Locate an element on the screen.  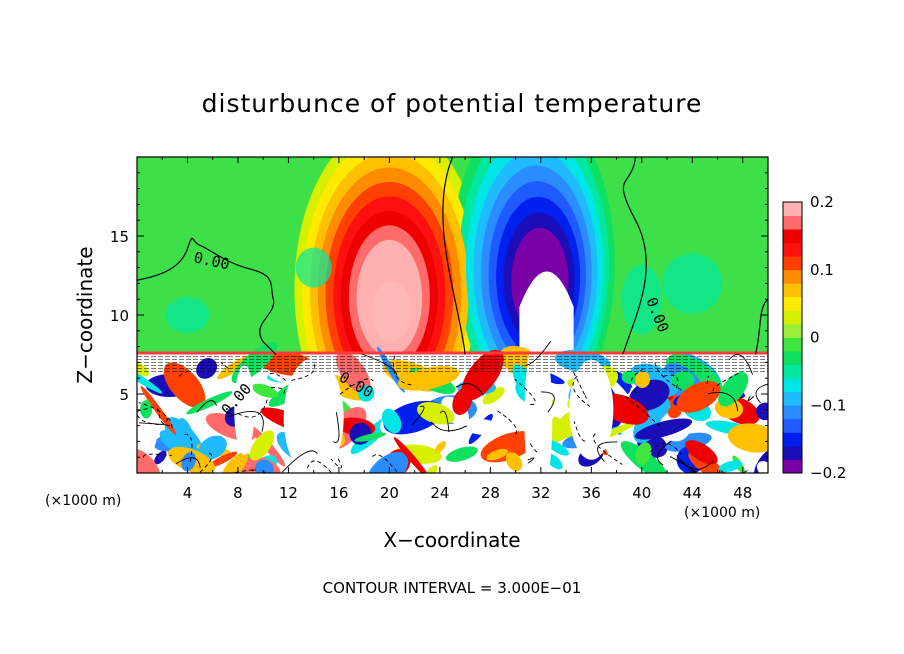
x-unit-label-right: (×1000 m) is located at coordinates (722, 513).